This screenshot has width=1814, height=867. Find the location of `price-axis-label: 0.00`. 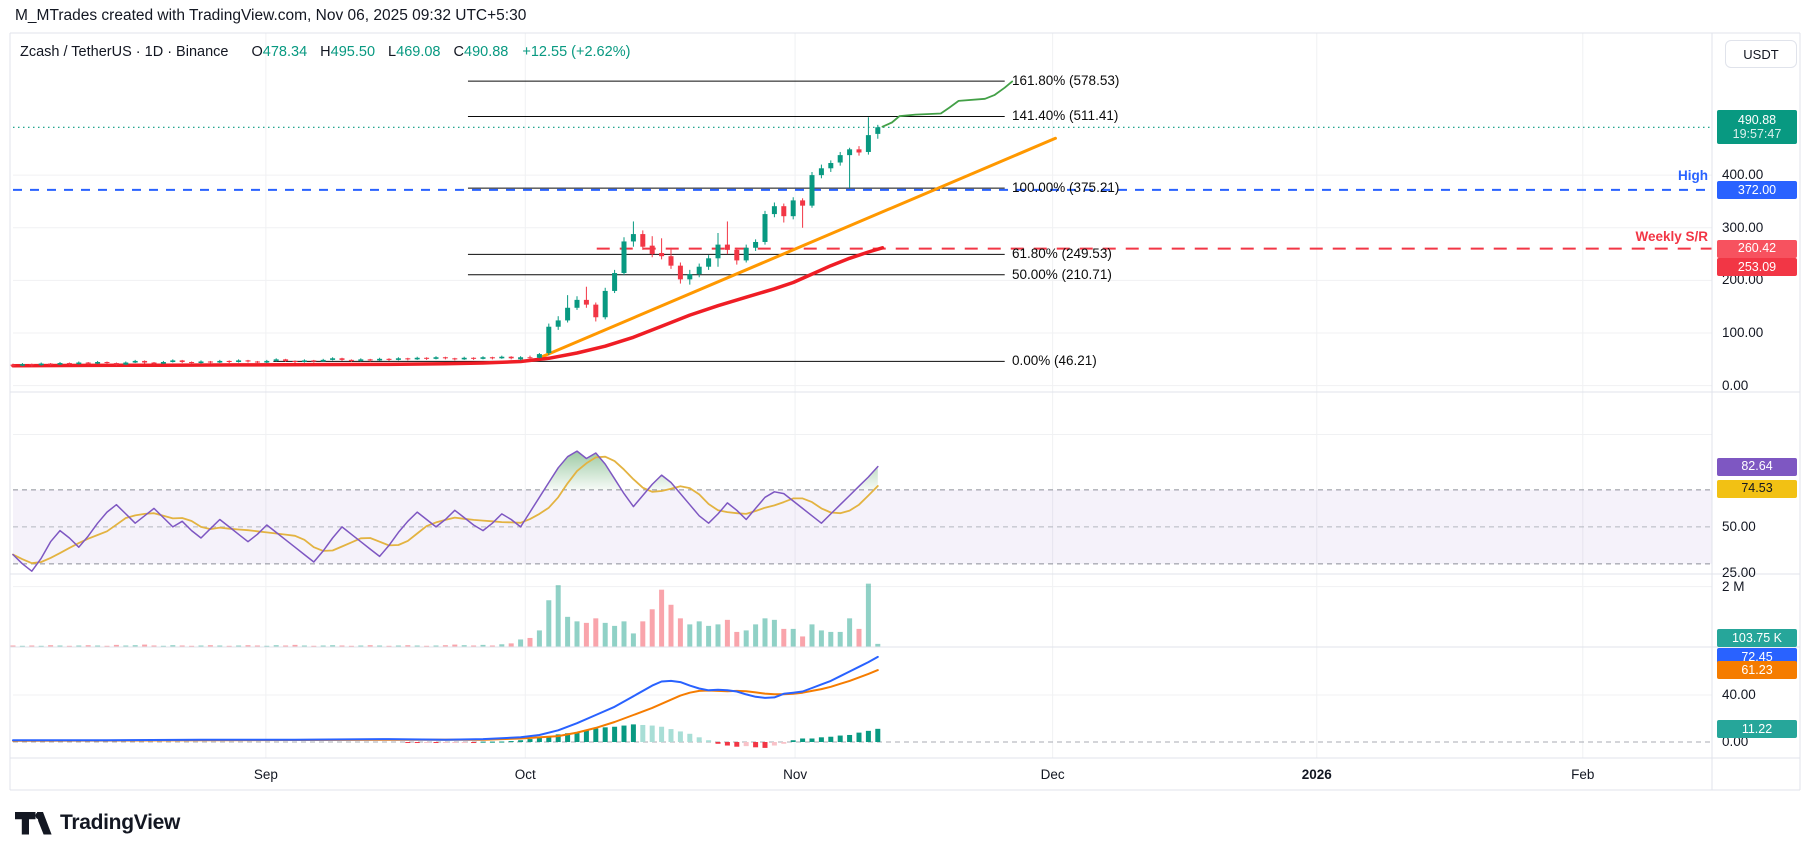

price-axis-label: 0.00 is located at coordinates (1735, 385).